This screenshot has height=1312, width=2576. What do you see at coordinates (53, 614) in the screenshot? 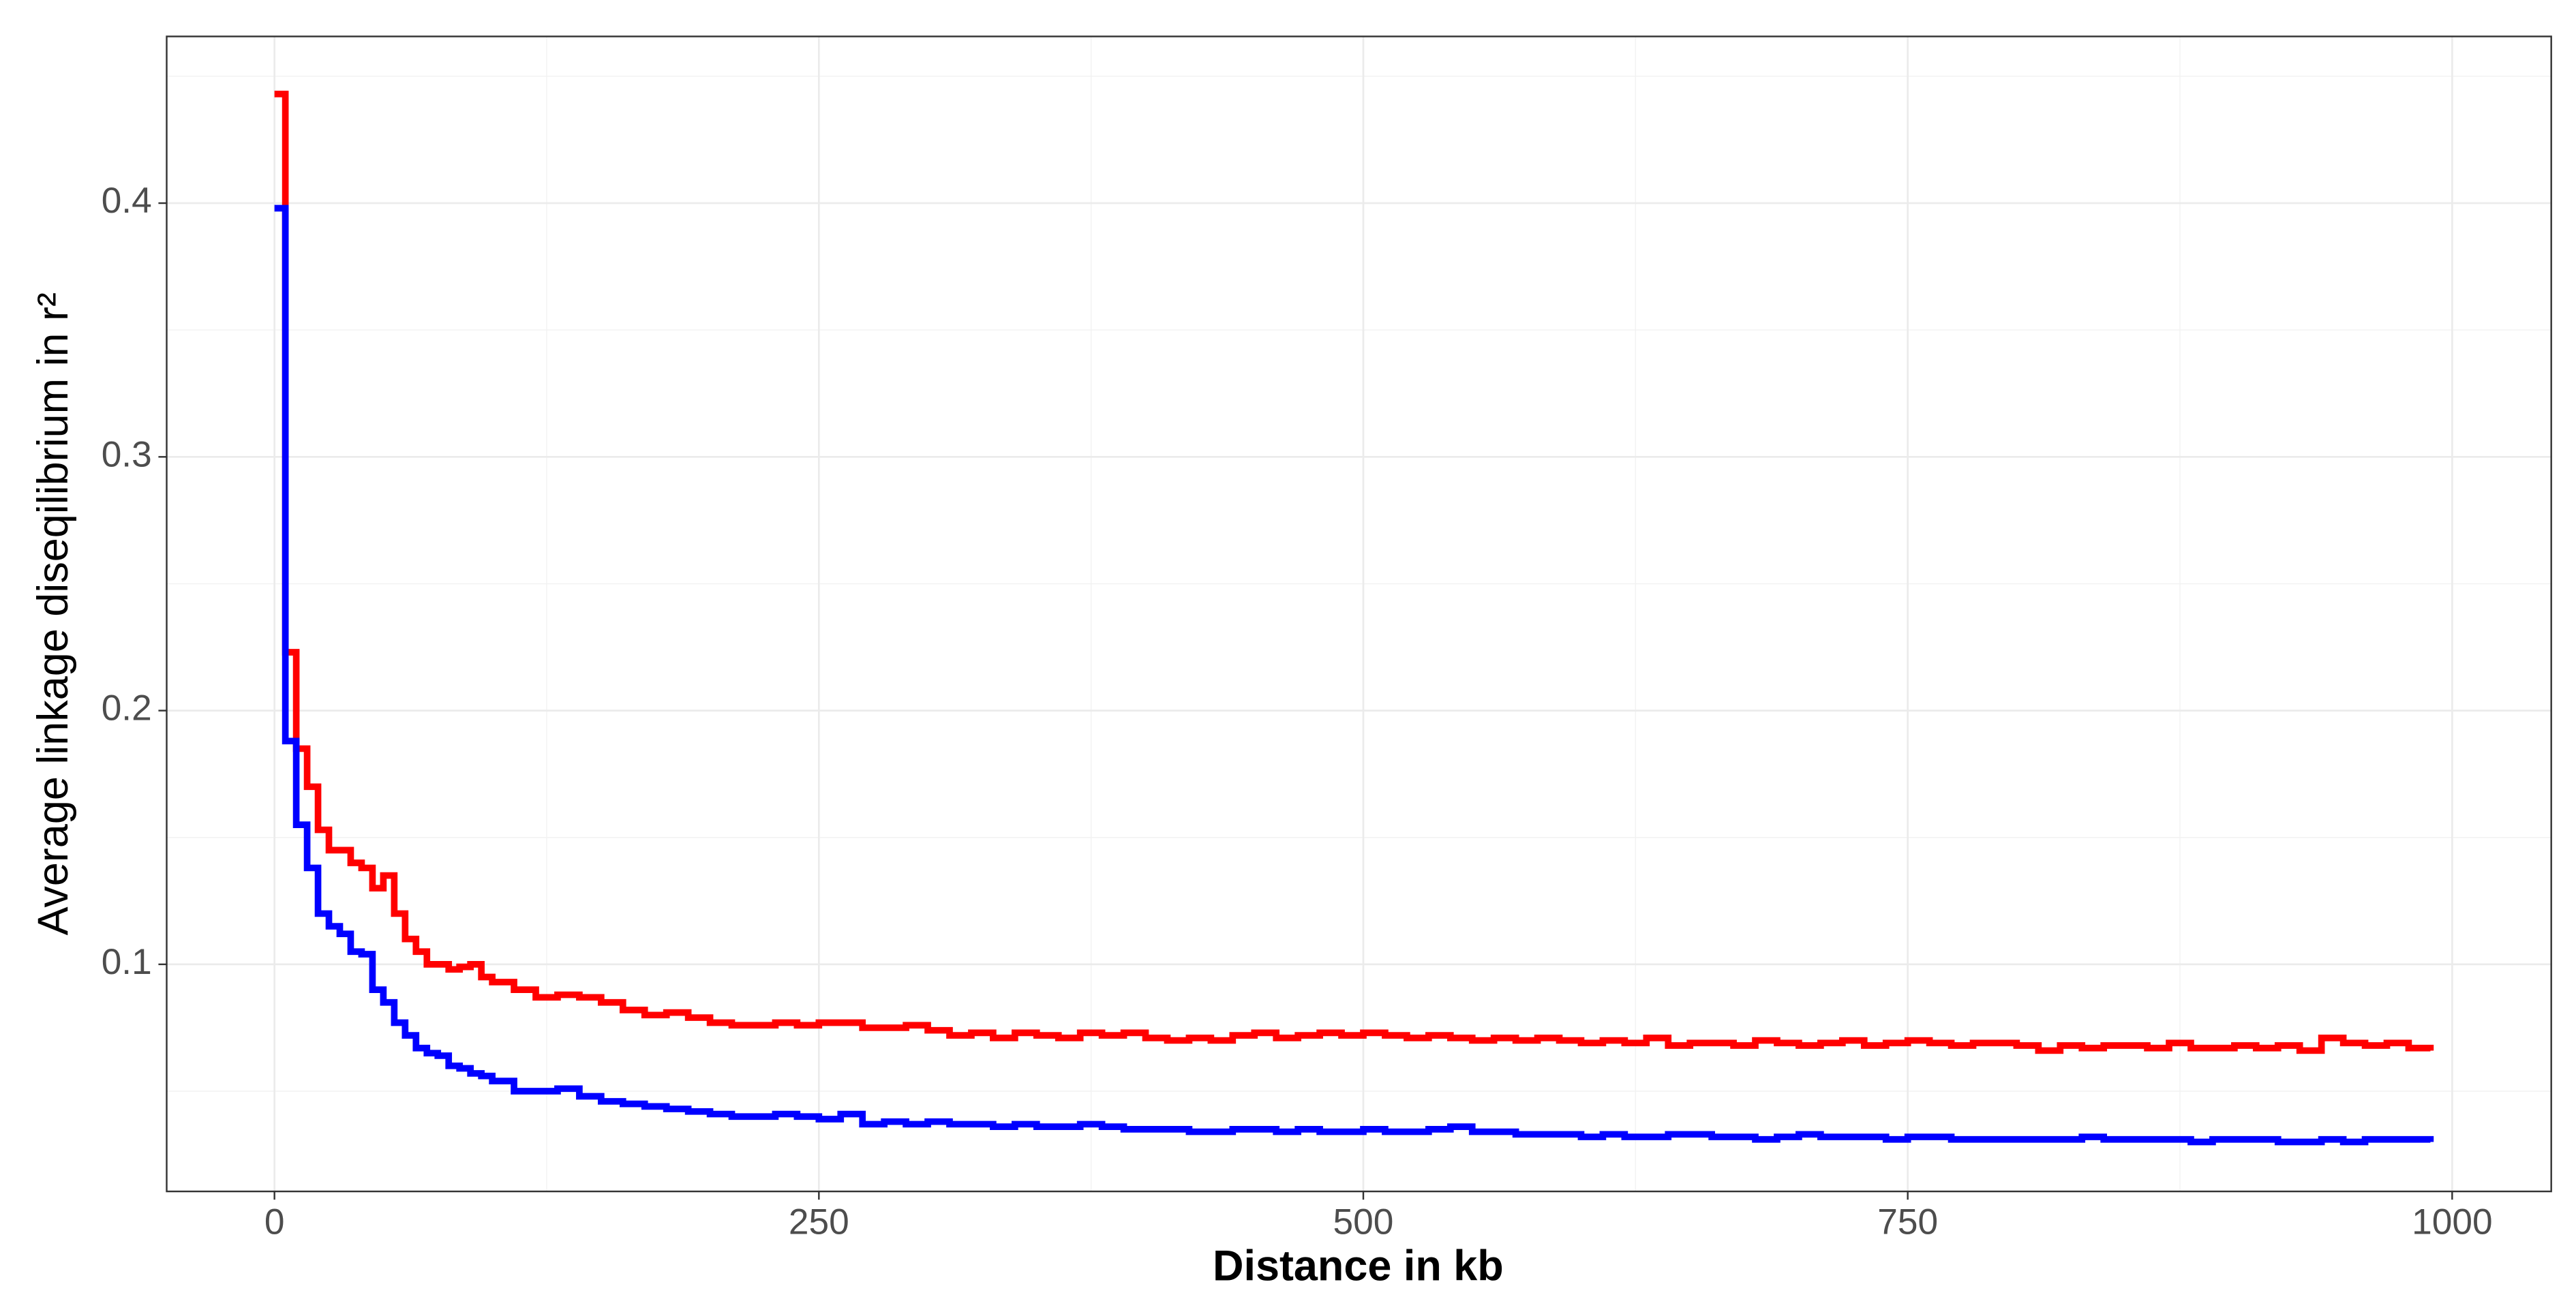
I see `y-axis-title: Average linkage diseqilibrium in r²` at bounding box center [53, 614].